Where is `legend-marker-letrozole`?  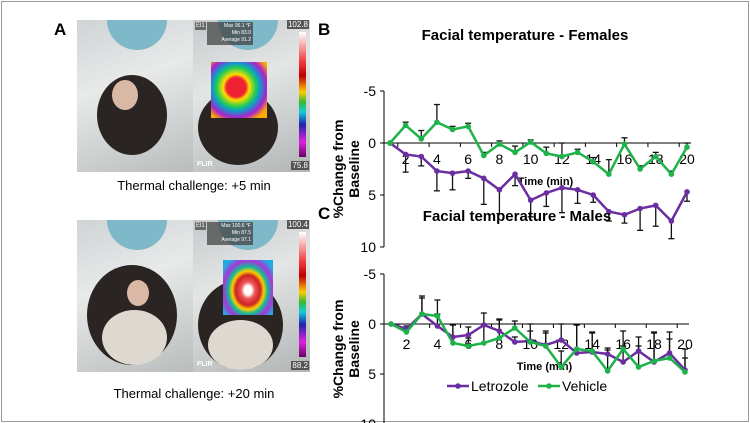
legend-marker-letrozole is located at coordinates (458, 386).